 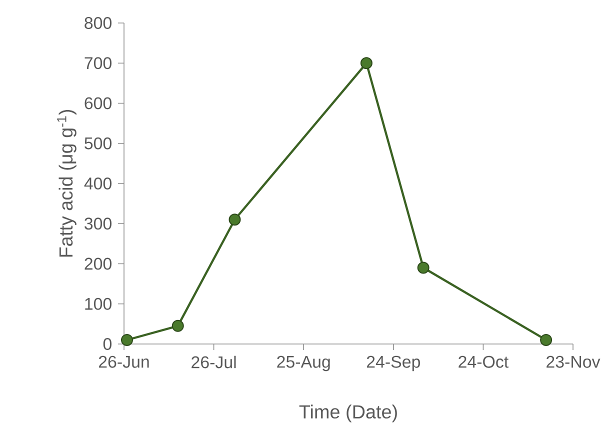 I want to click on y-tick-label: 500, so click(x=98, y=143).